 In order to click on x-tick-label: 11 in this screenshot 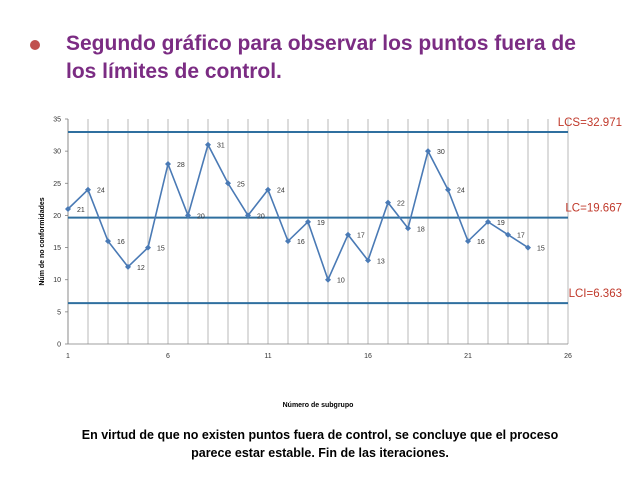, I will do `click(267, 356)`.